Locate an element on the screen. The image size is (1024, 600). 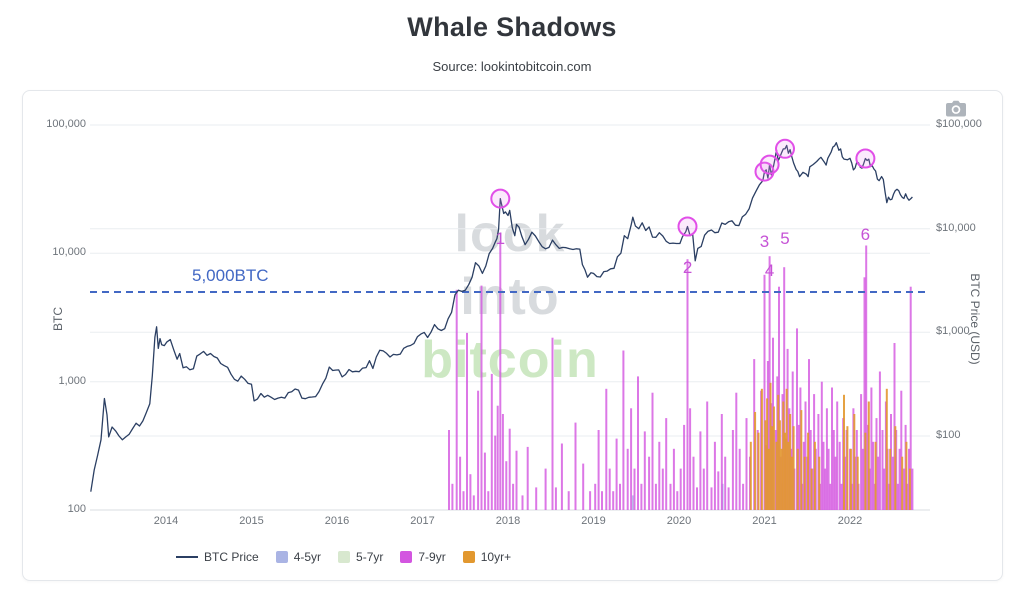
legend-item-5-7yr: 5-7yr is located at coordinates (360, 557).